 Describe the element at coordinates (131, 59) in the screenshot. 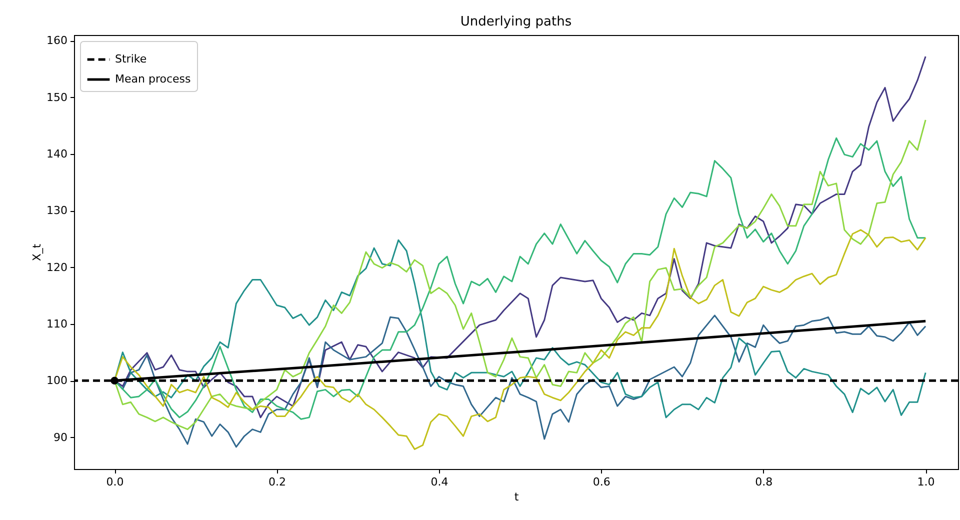

I see `legend-label: Strike` at that location.